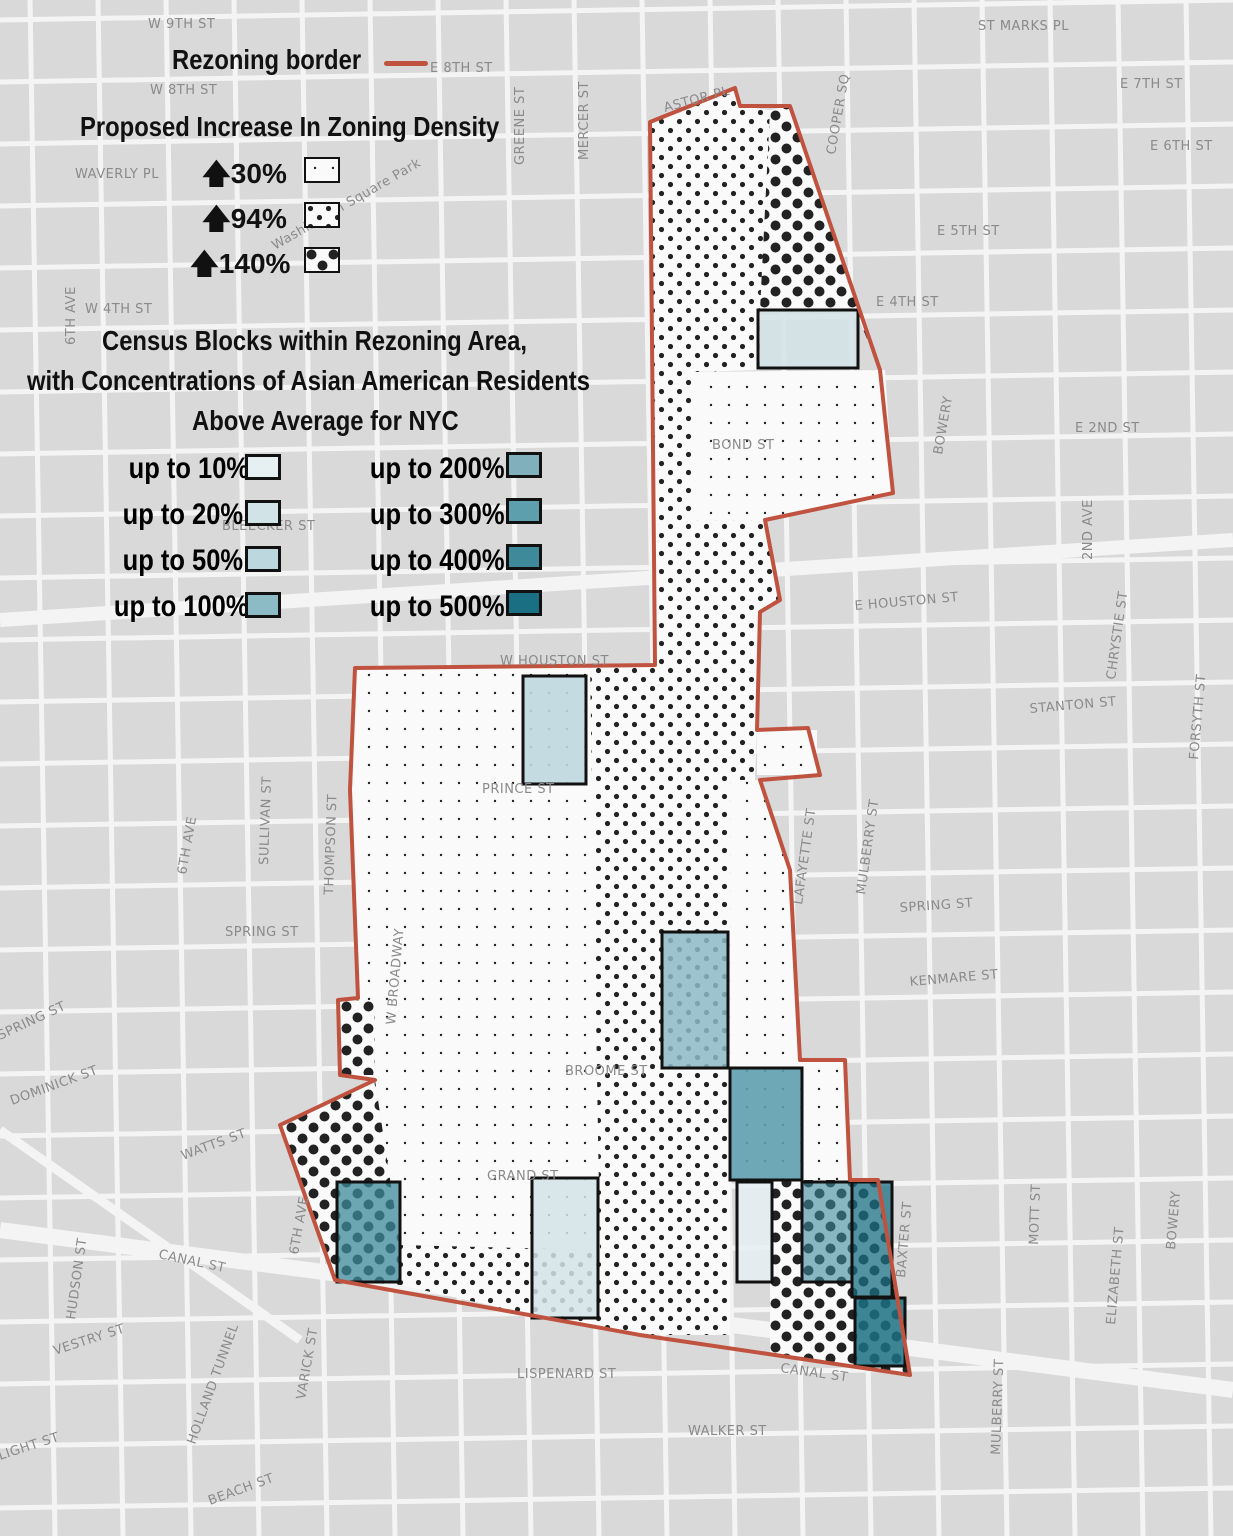 This screenshot has height=1536, width=1233. What do you see at coordinates (1088, 529) in the screenshot?
I see `street-label: 2ND AVE` at bounding box center [1088, 529].